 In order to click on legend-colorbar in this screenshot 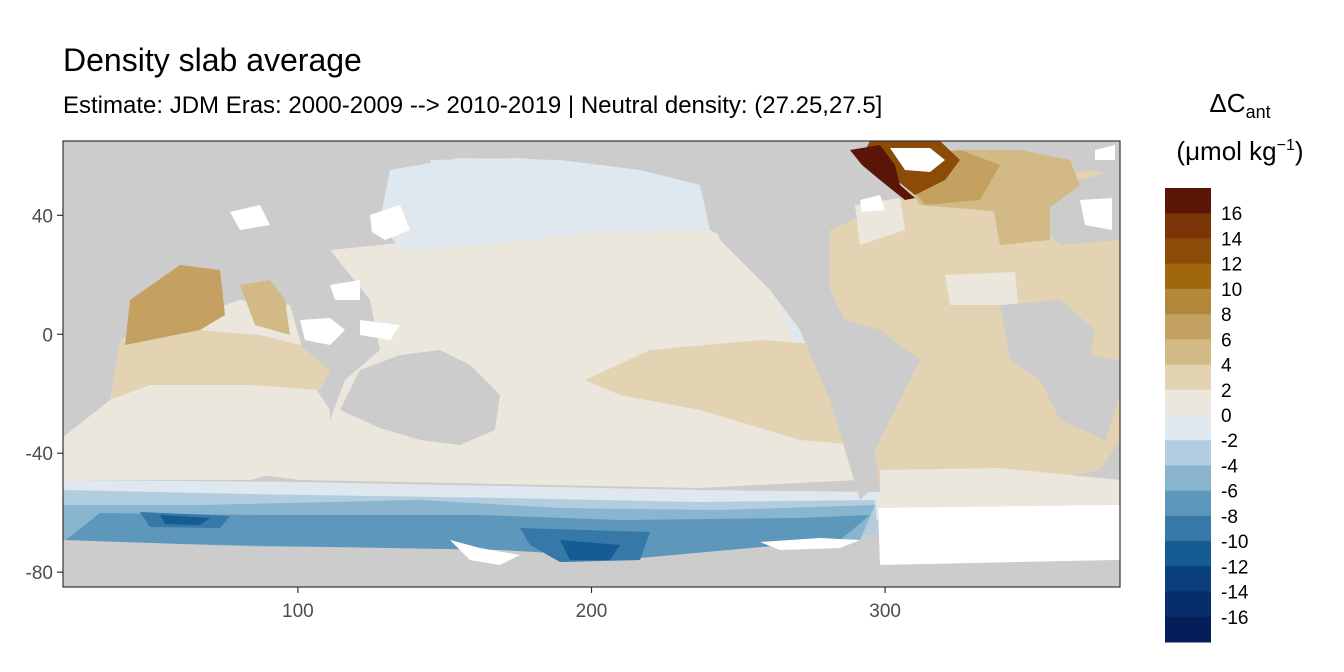, I will do `click(1188, 415)`.